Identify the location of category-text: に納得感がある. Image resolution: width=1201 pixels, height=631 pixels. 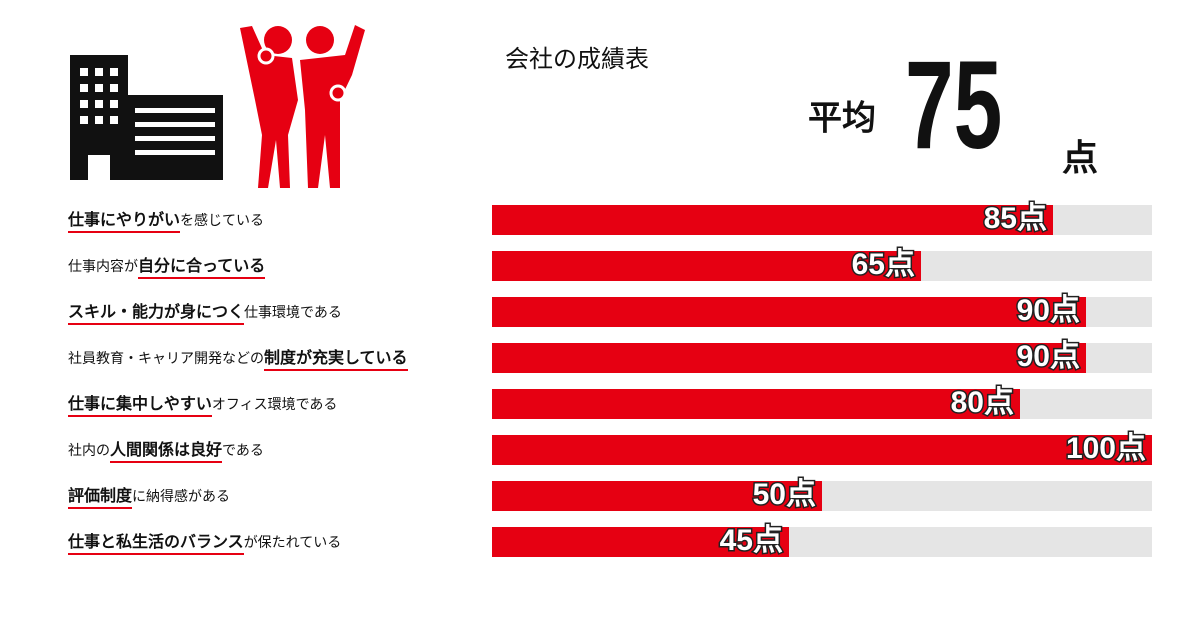
(181, 497).